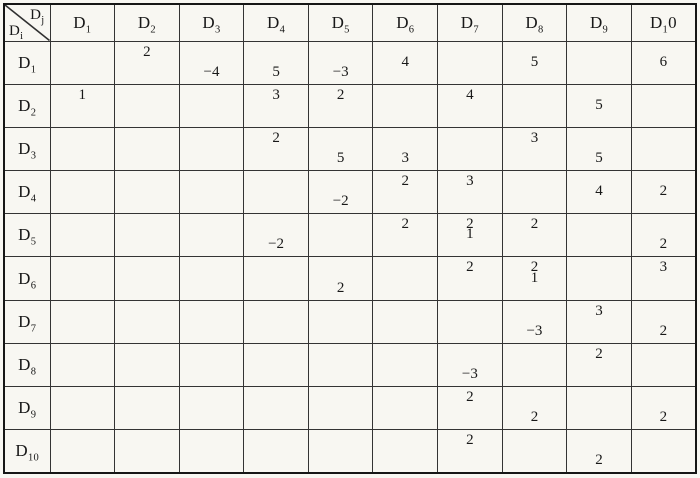 Image resolution: width=700 pixels, height=478 pixels. Describe the element at coordinates (276, 105) in the screenshot. I see `cell-d2-d4: 3` at that location.